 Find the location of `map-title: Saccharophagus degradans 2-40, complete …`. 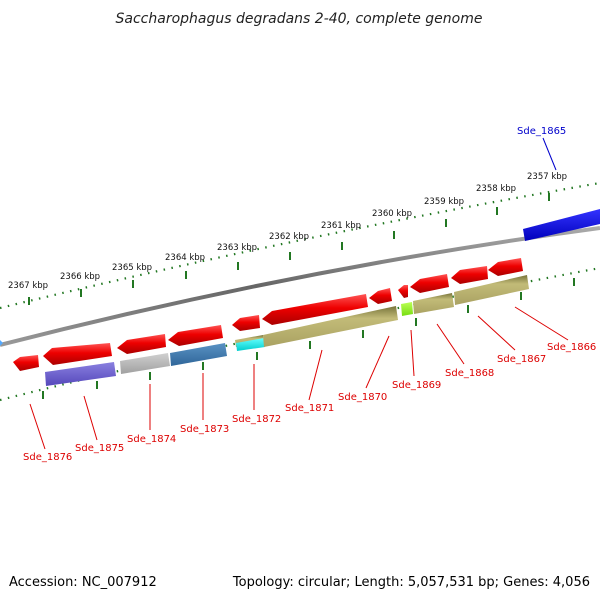

map-title: Saccharophagus degradans 2-40, complete … is located at coordinates (299, 19).